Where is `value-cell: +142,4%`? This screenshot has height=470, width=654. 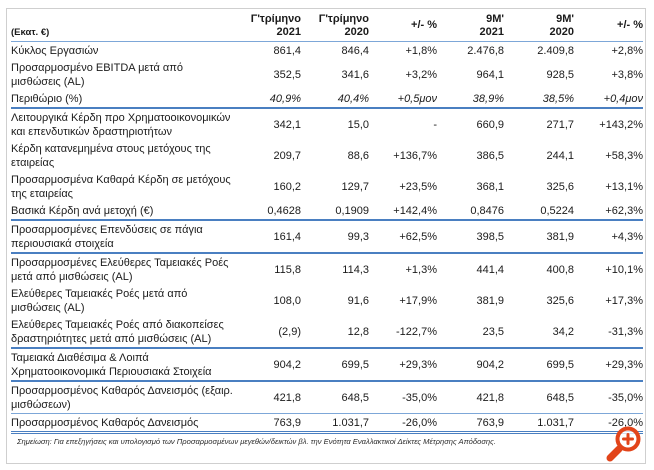
value-cell: +142,4% is located at coordinates (403, 211).